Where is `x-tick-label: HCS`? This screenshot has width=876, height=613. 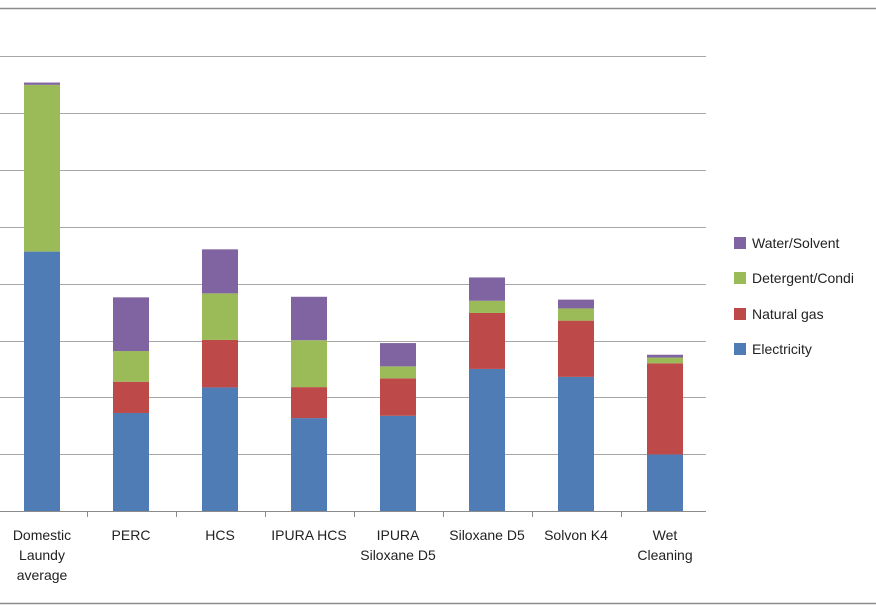 x-tick-label: HCS is located at coordinates (220, 535).